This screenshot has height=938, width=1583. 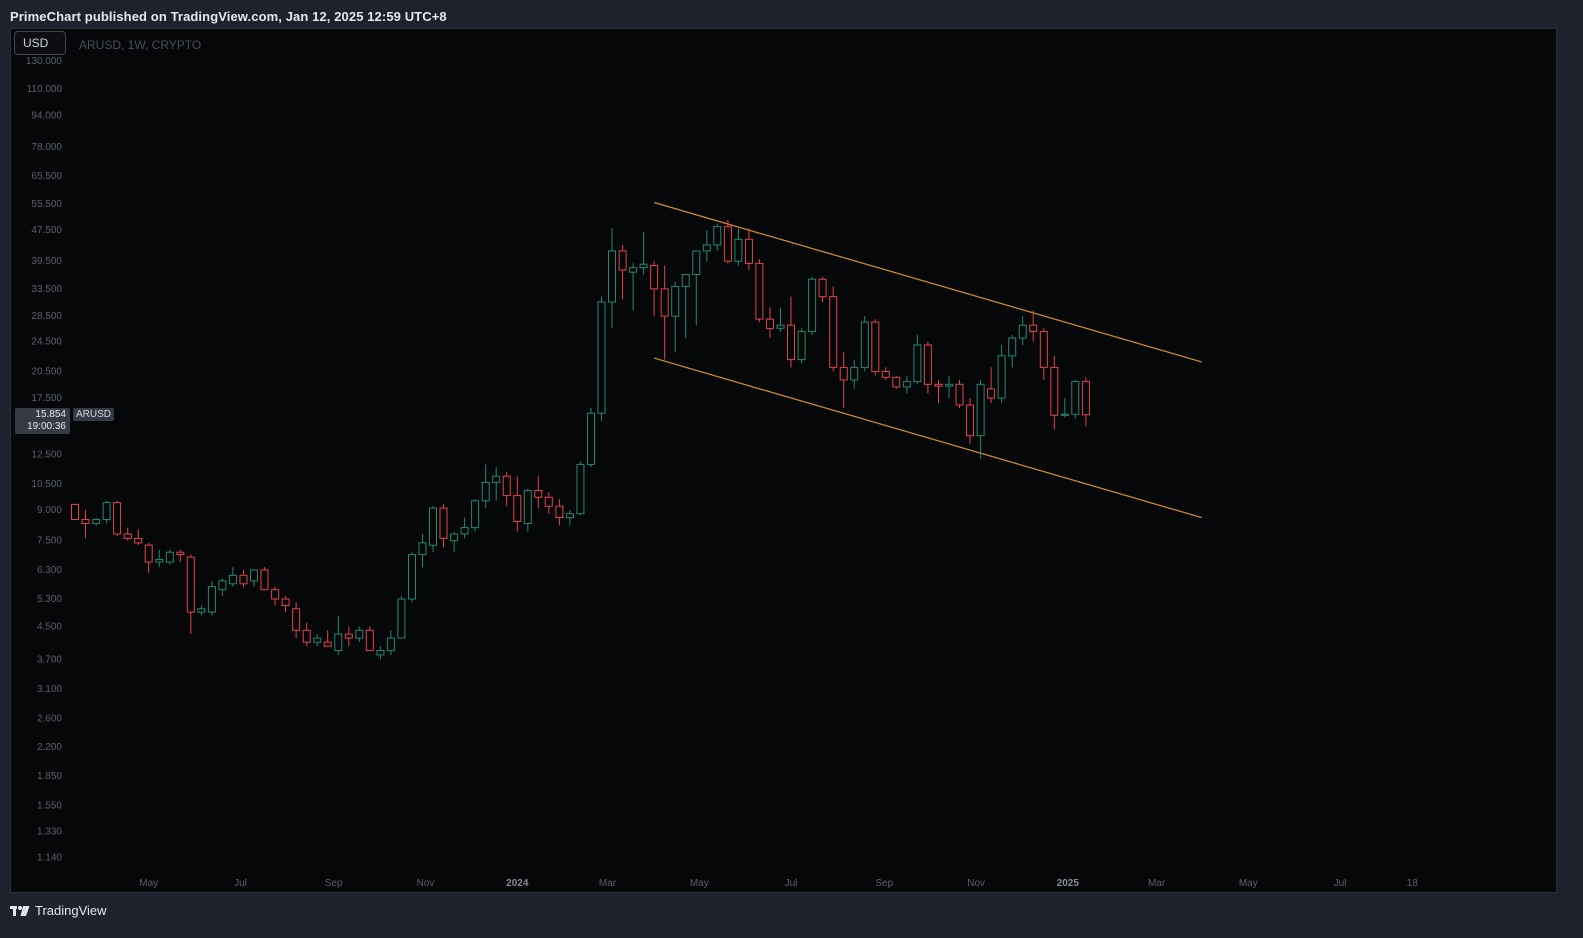 What do you see at coordinates (20, 911) in the screenshot?
I see `tradingview-logo-icon` at bounding box center [20, 911].